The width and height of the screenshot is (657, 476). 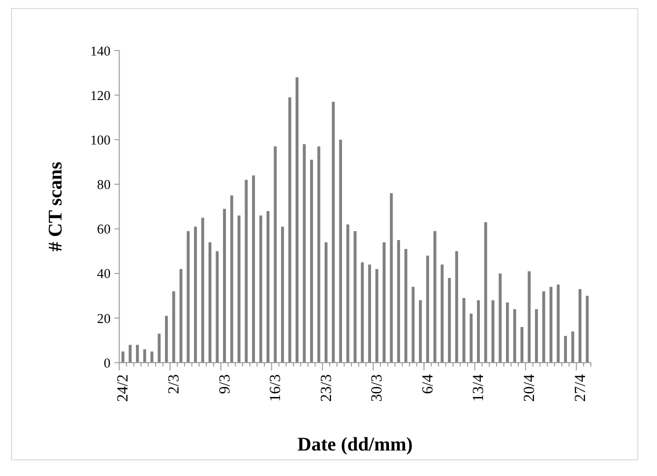 I want to click on x-tick-label: 2/3, so click(x=174, y=384).